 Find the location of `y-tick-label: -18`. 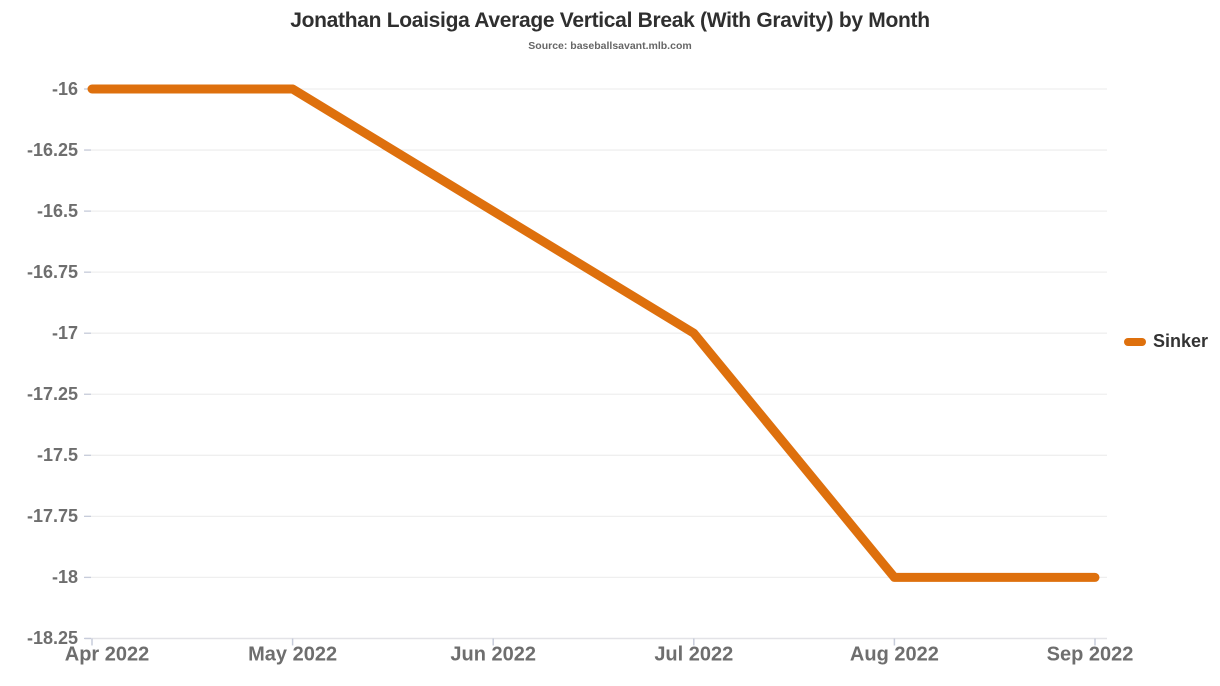

y-tick-label: -18 is located at coordinates (65, 577).